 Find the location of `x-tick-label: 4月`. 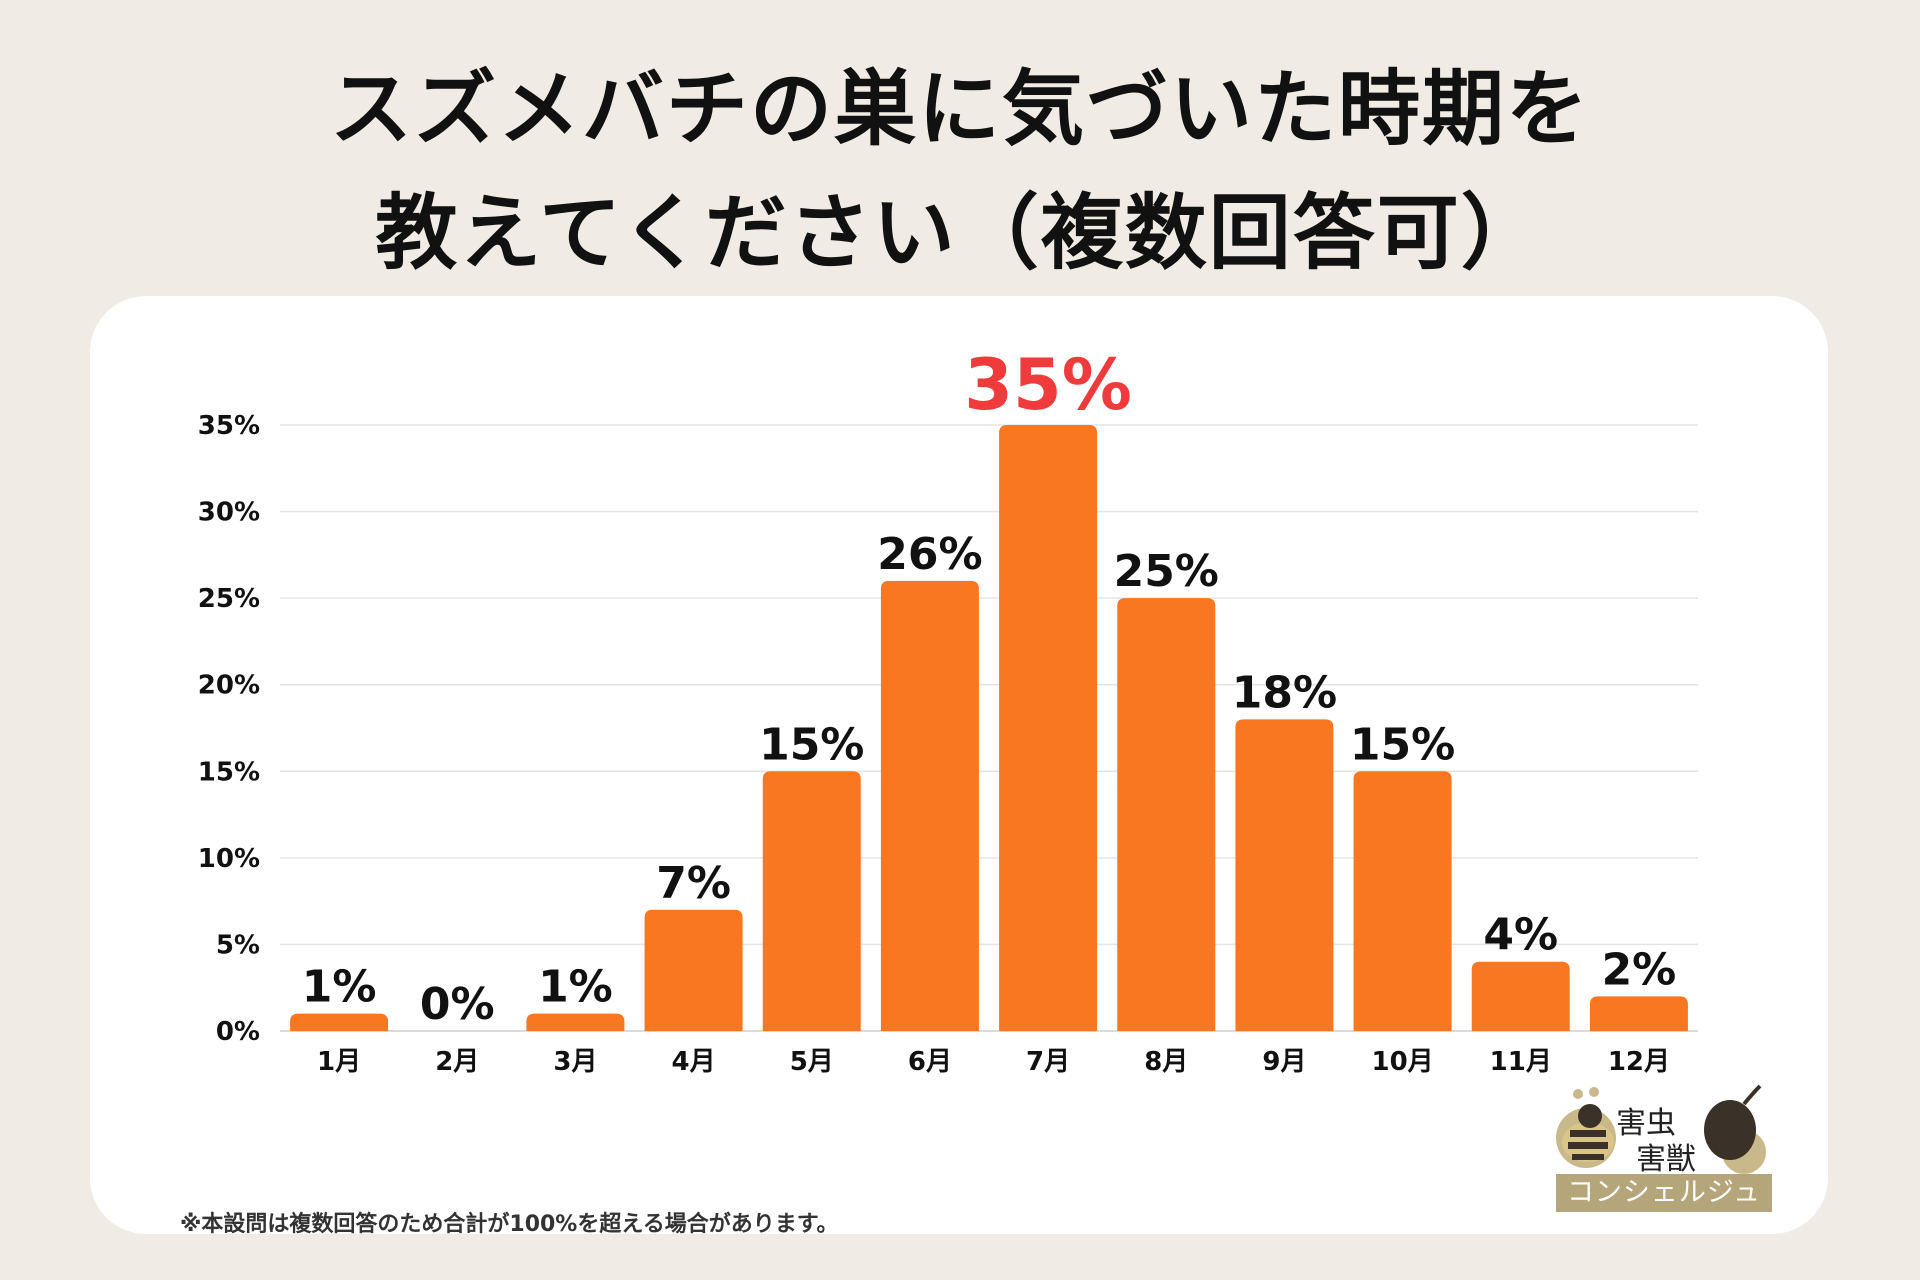

x-tick-label: 4月 is located at coordinates (694, 1062).